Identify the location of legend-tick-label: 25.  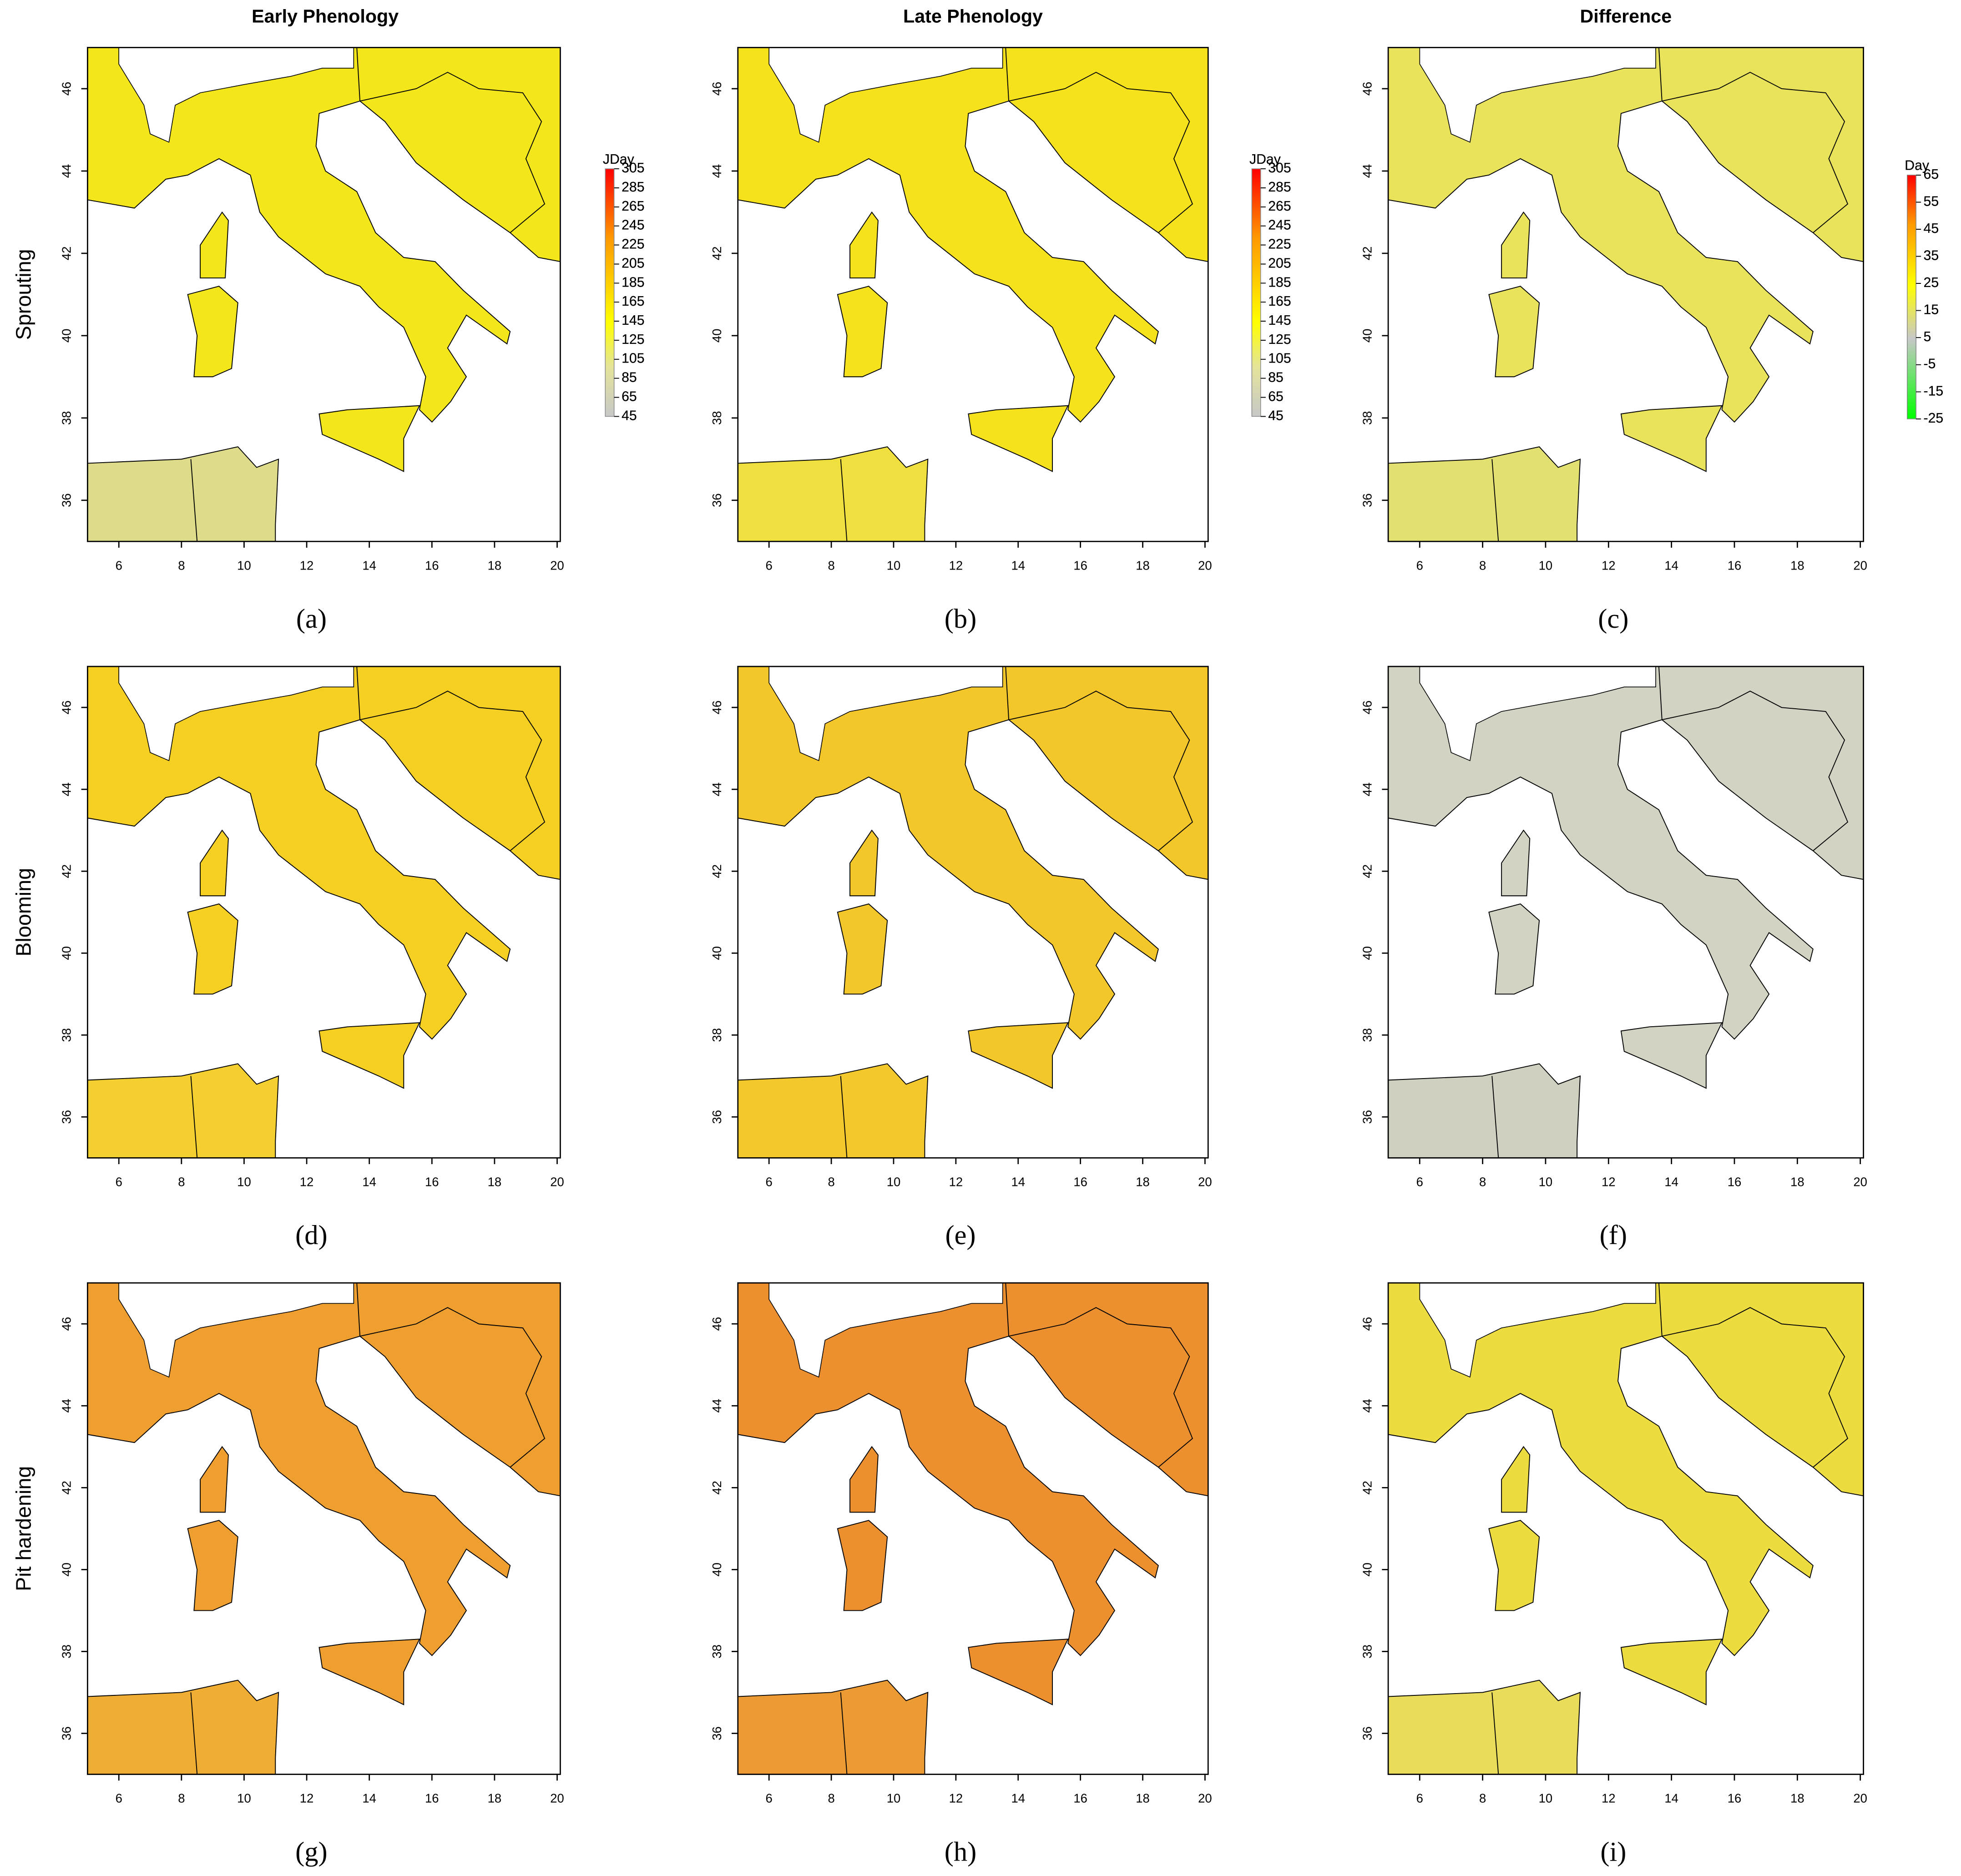
(1932, 282).